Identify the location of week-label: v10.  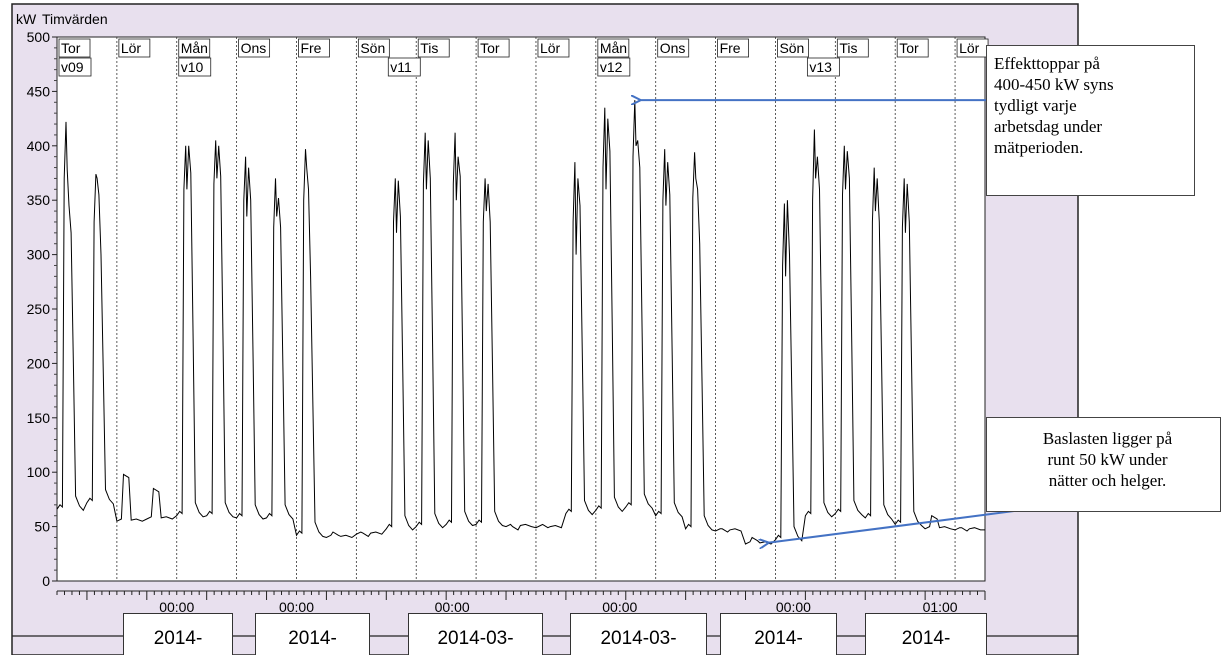
(192, 67).